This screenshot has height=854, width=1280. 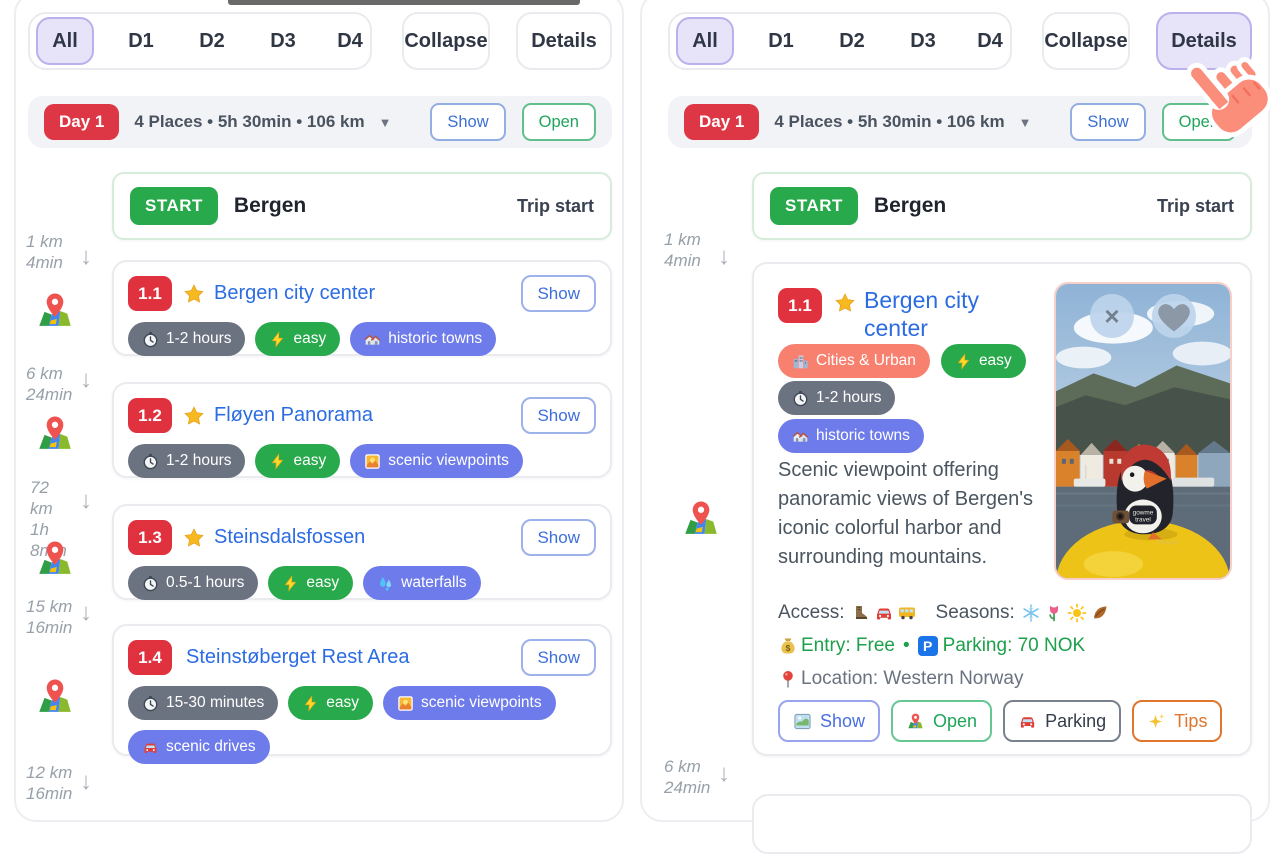 What do you see at coordinates (1166, 542) in the screenshot?
I see `svg-text: ©Bergen` at bounding box center [1166, 542].